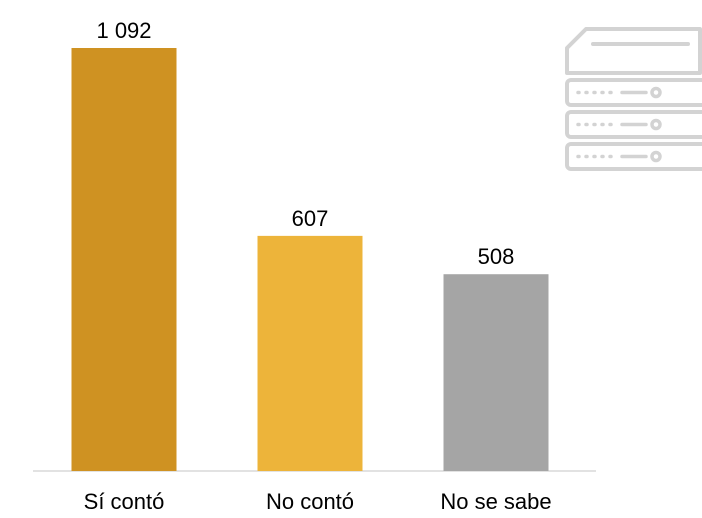 This screenshot has height=518, width=702. I want to click on data-label-0: 1 092, so click(123, 30).